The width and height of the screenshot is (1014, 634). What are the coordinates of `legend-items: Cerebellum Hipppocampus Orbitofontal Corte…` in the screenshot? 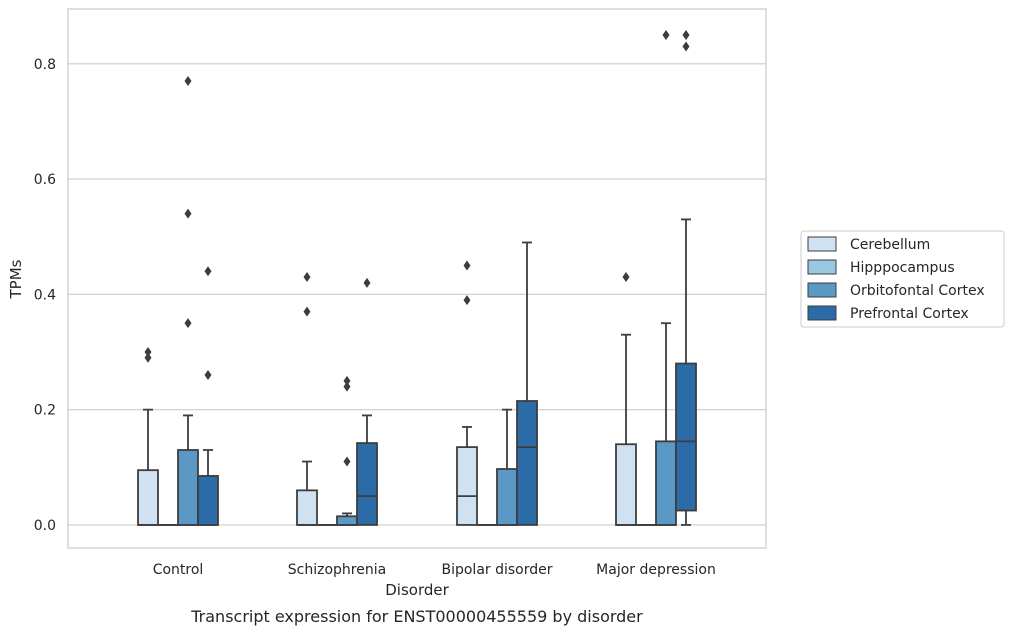 It's located at (896, 279).